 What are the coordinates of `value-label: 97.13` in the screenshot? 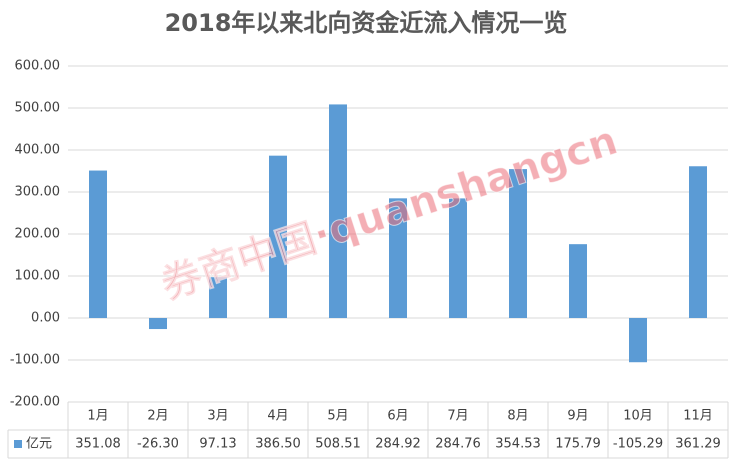 It's located at (217, 444).